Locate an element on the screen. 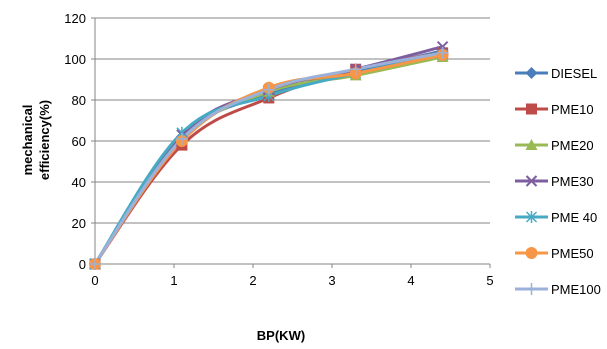 Image resolution: width=607 pixels, height=349 pixels. y-axis-title-line-2: efficiency(%) is located at coordinates (44, 140).